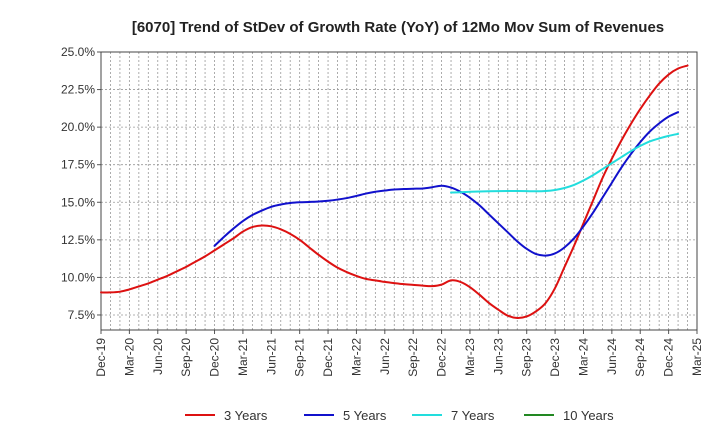  Describe the element at coordinates (78, 90) in the screenshot. I see `y-tick-label: 22.5%` at that location.